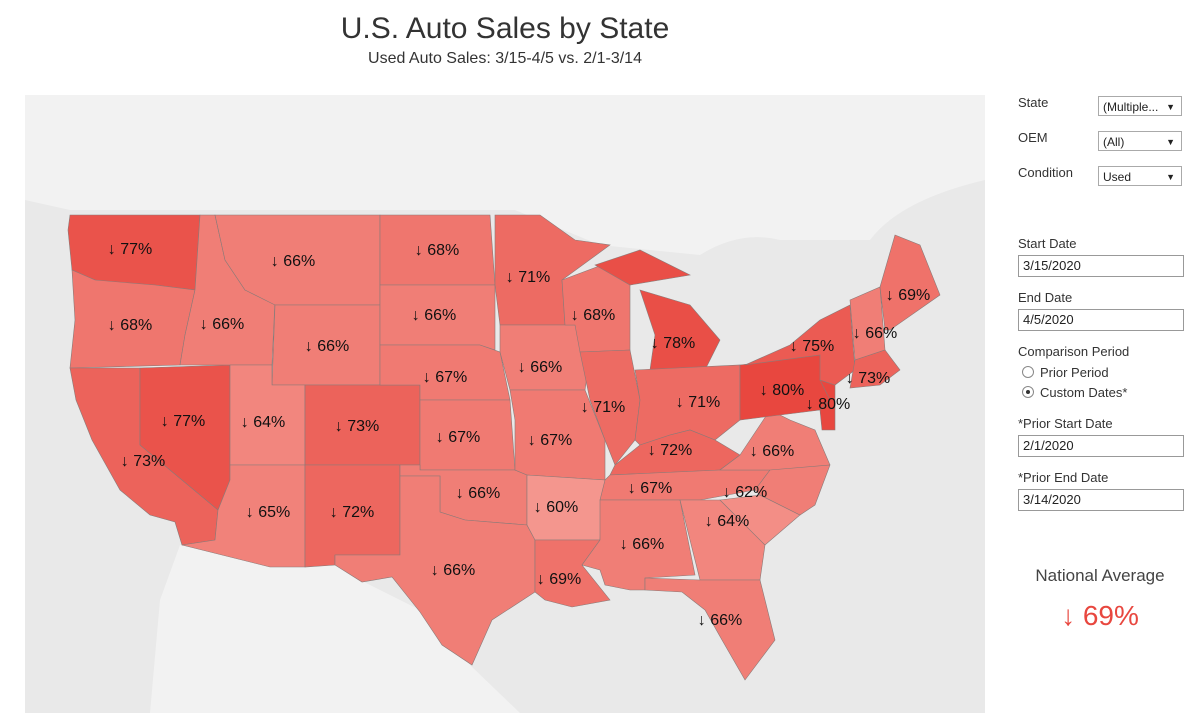 The height and width of the screenshot is (713, 1200). What do you see at coordinates (1033, 102) in the screenshot?
I see `filter-label: State` at bounding box center [1033, 102].